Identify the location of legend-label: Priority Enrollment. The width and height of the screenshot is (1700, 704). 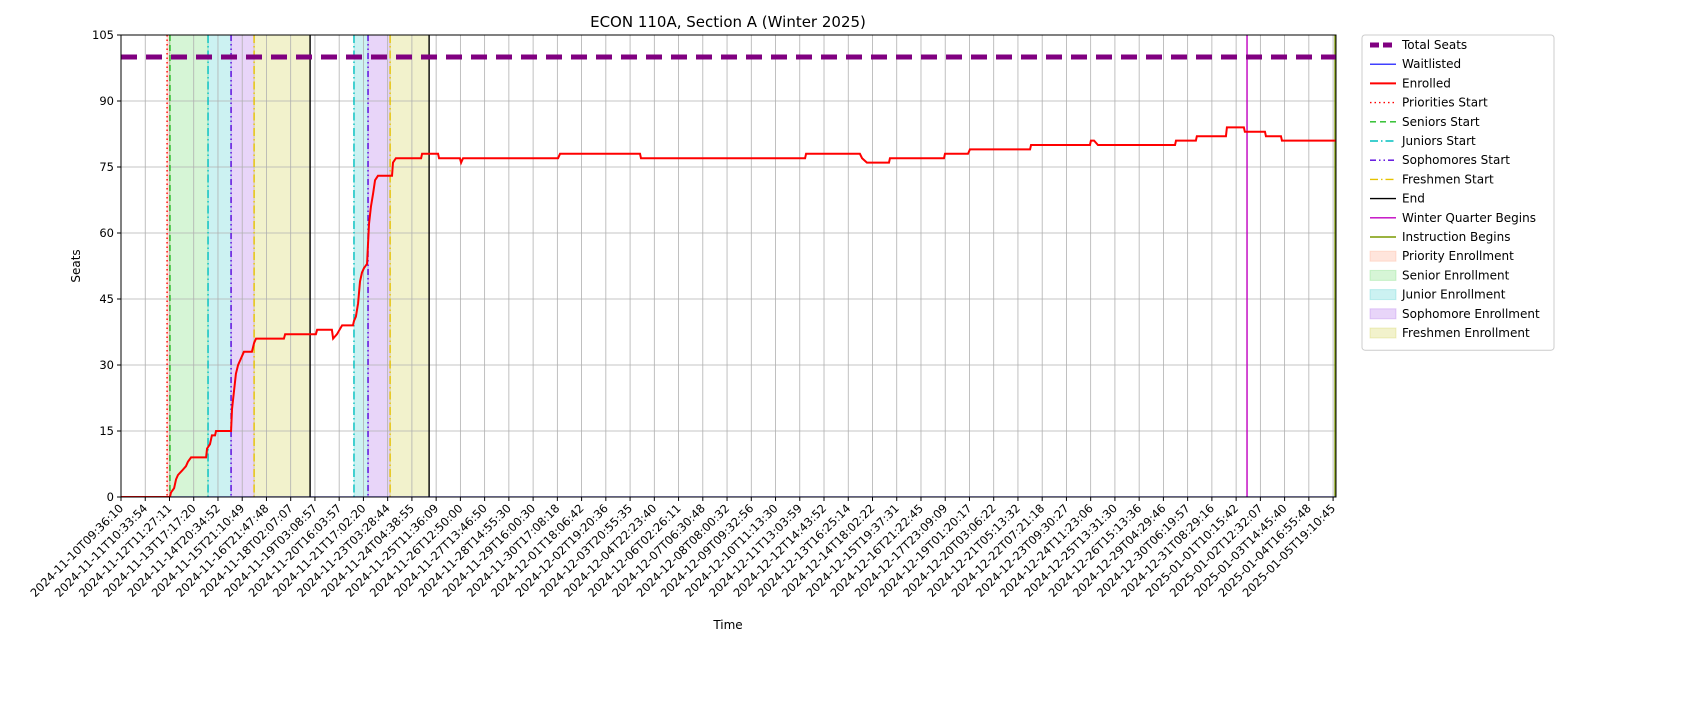
(1458, 256).